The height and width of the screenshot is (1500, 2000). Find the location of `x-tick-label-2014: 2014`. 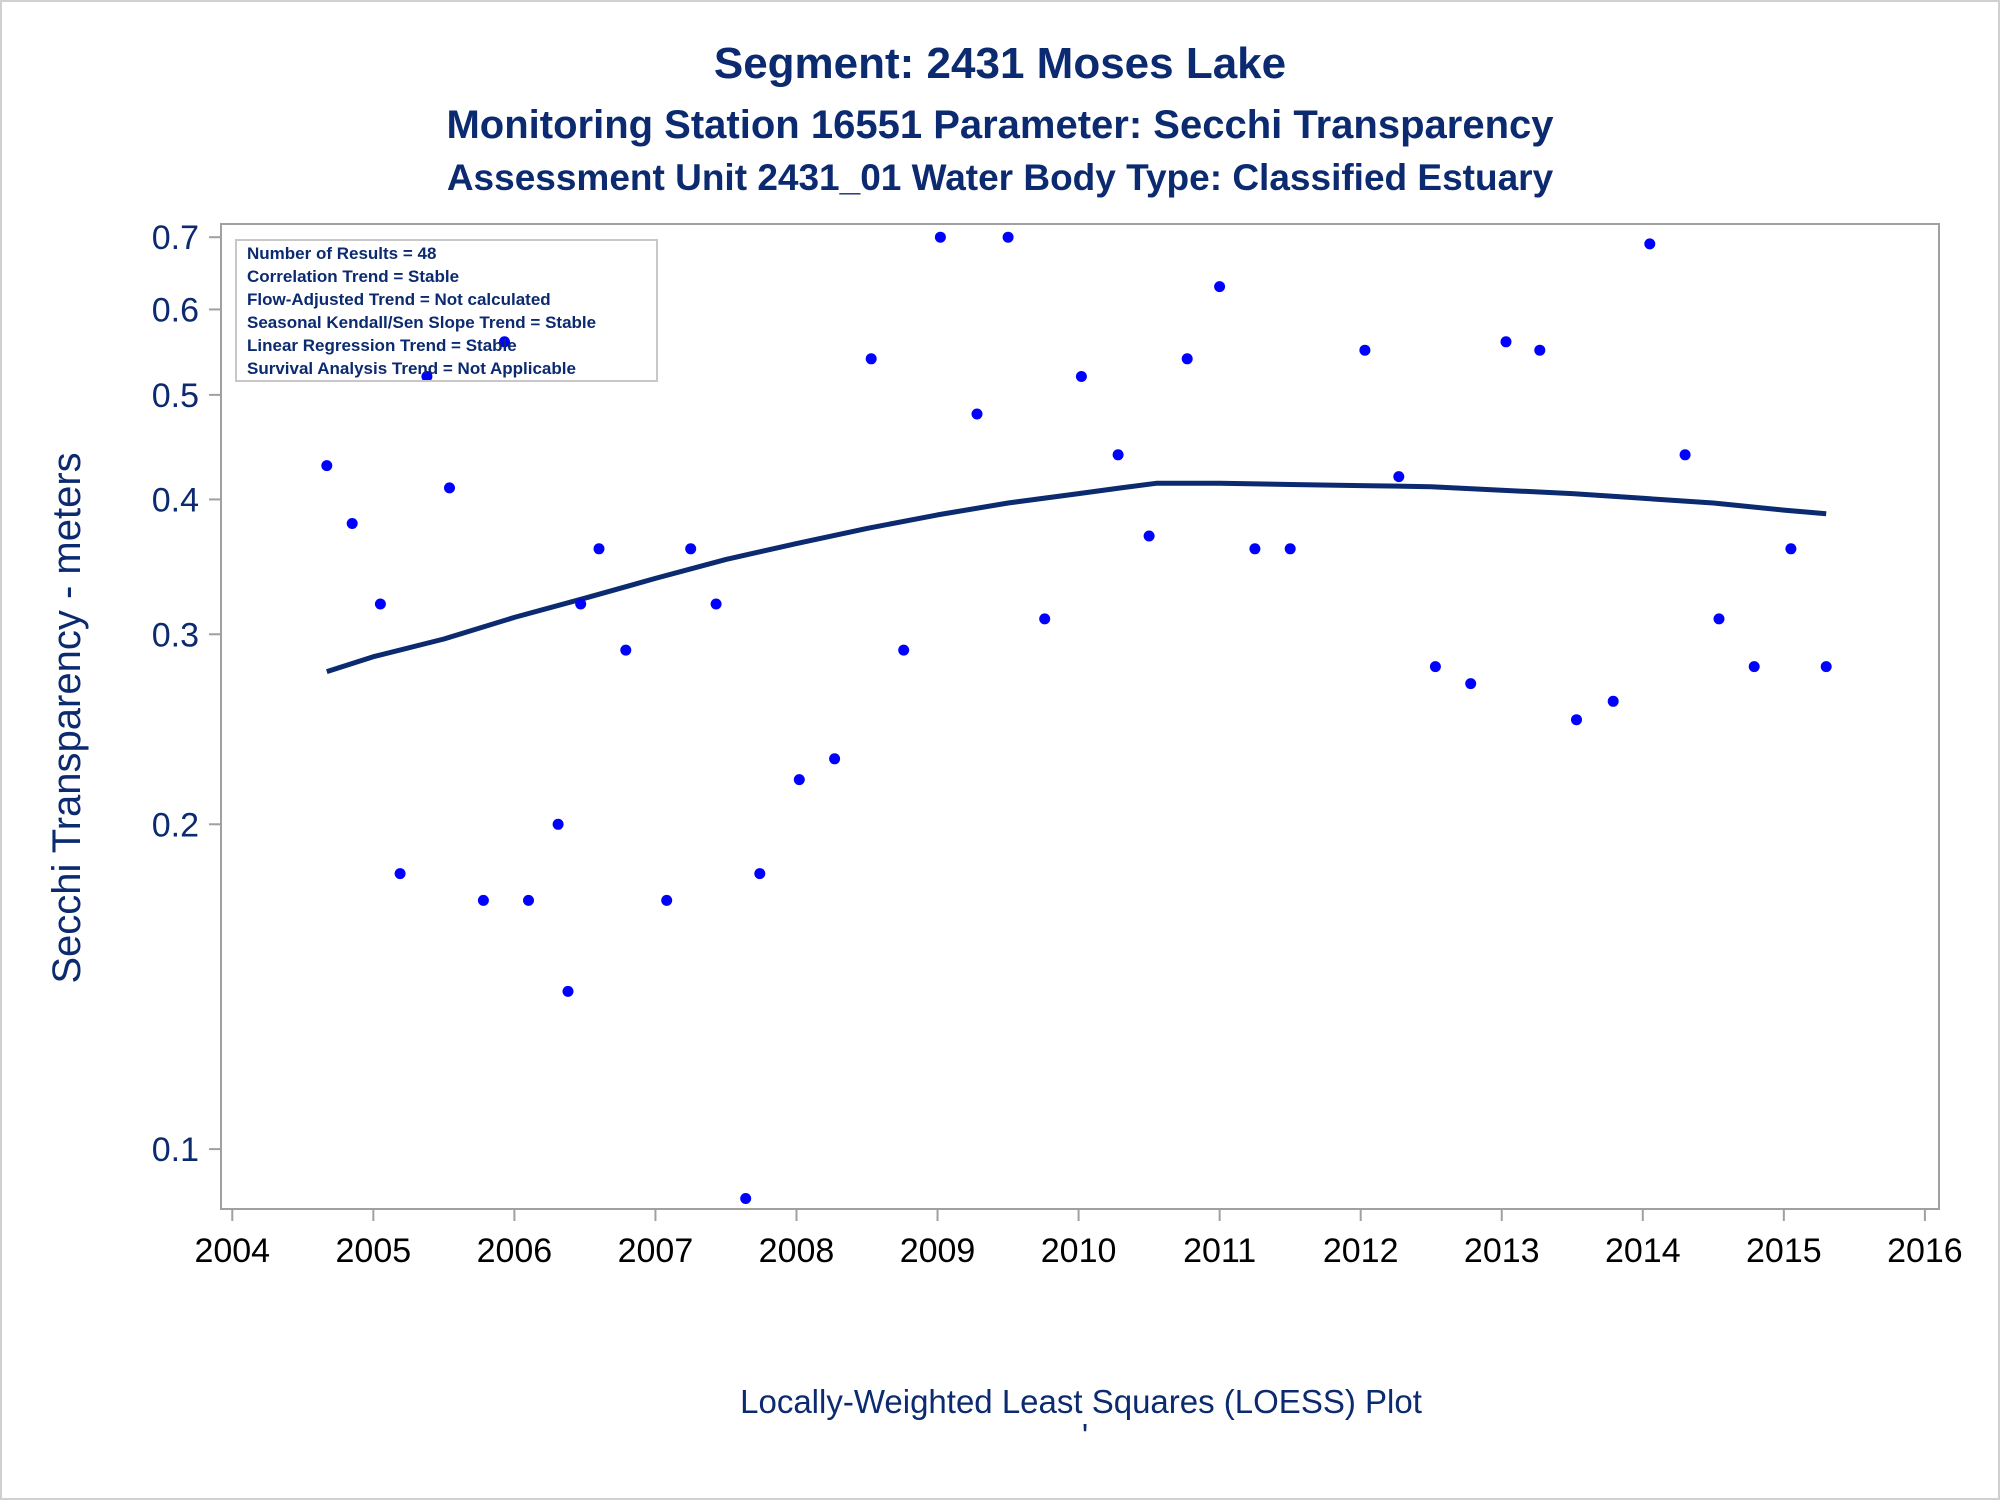

x-tick-label-2014: 2014 is located at coordinates (1643, 1251).